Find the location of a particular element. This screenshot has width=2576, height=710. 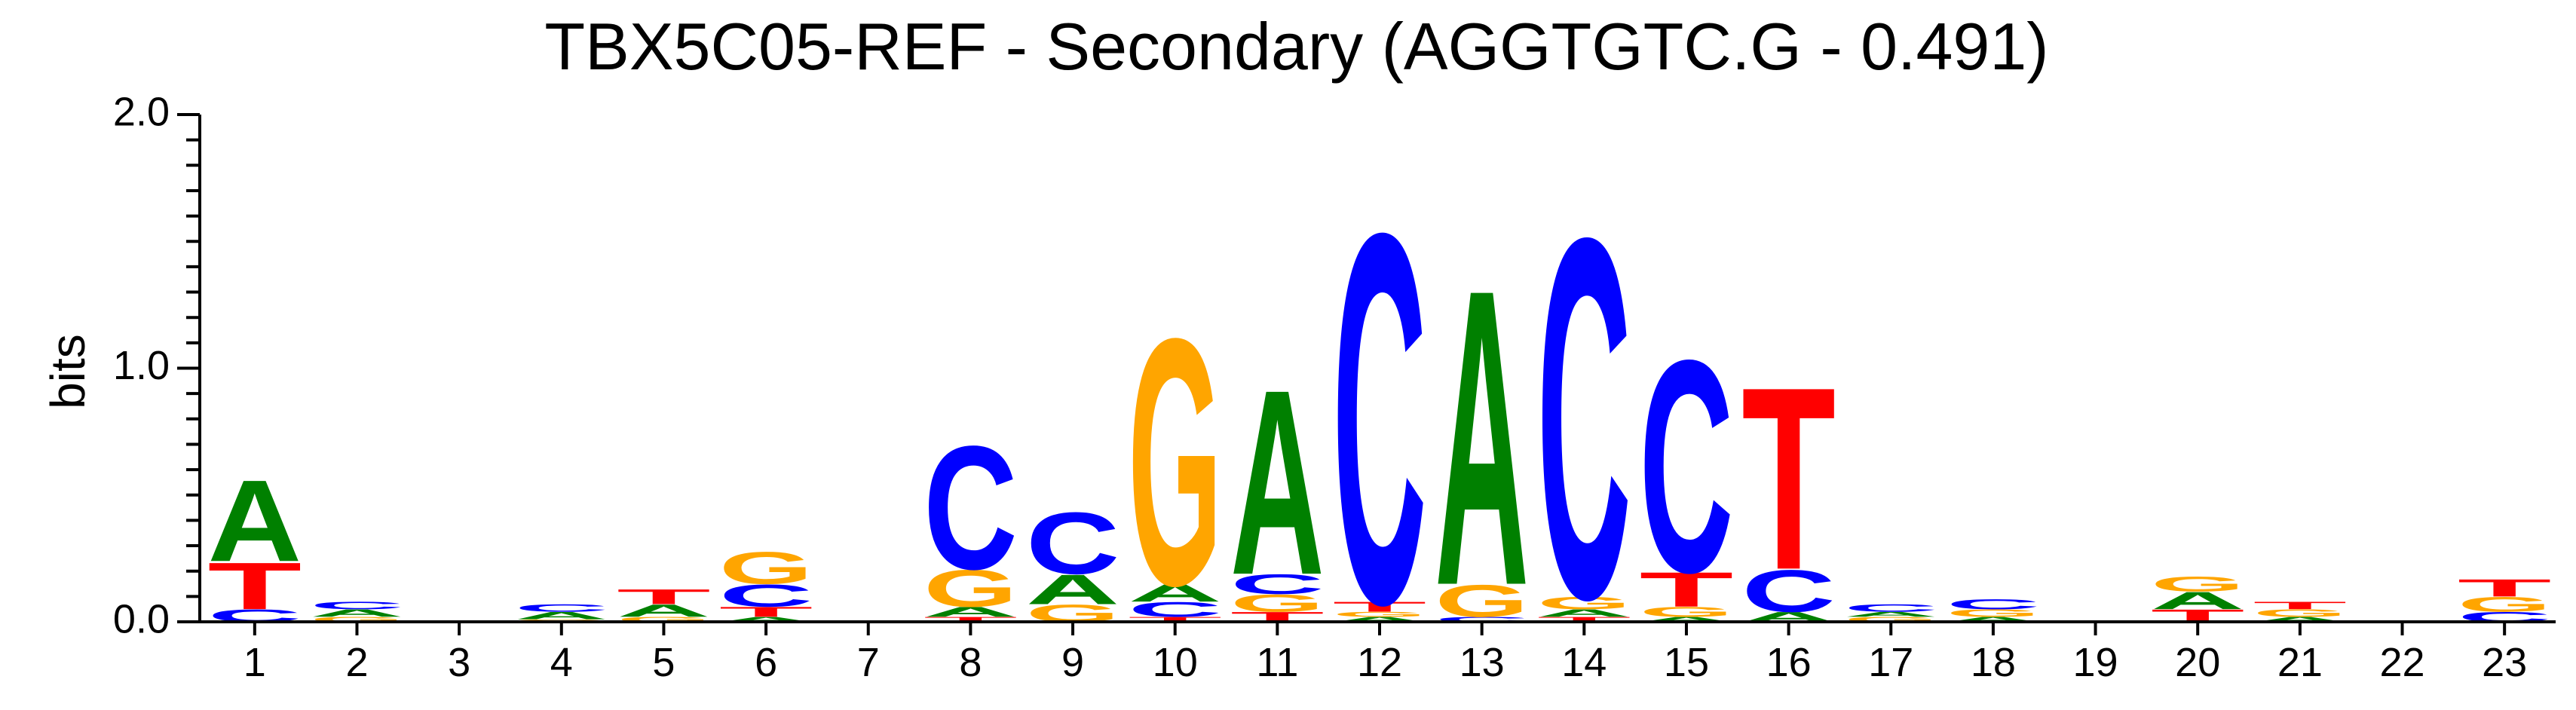

x-tick-label: 7 is located at coordinates (868, 663).